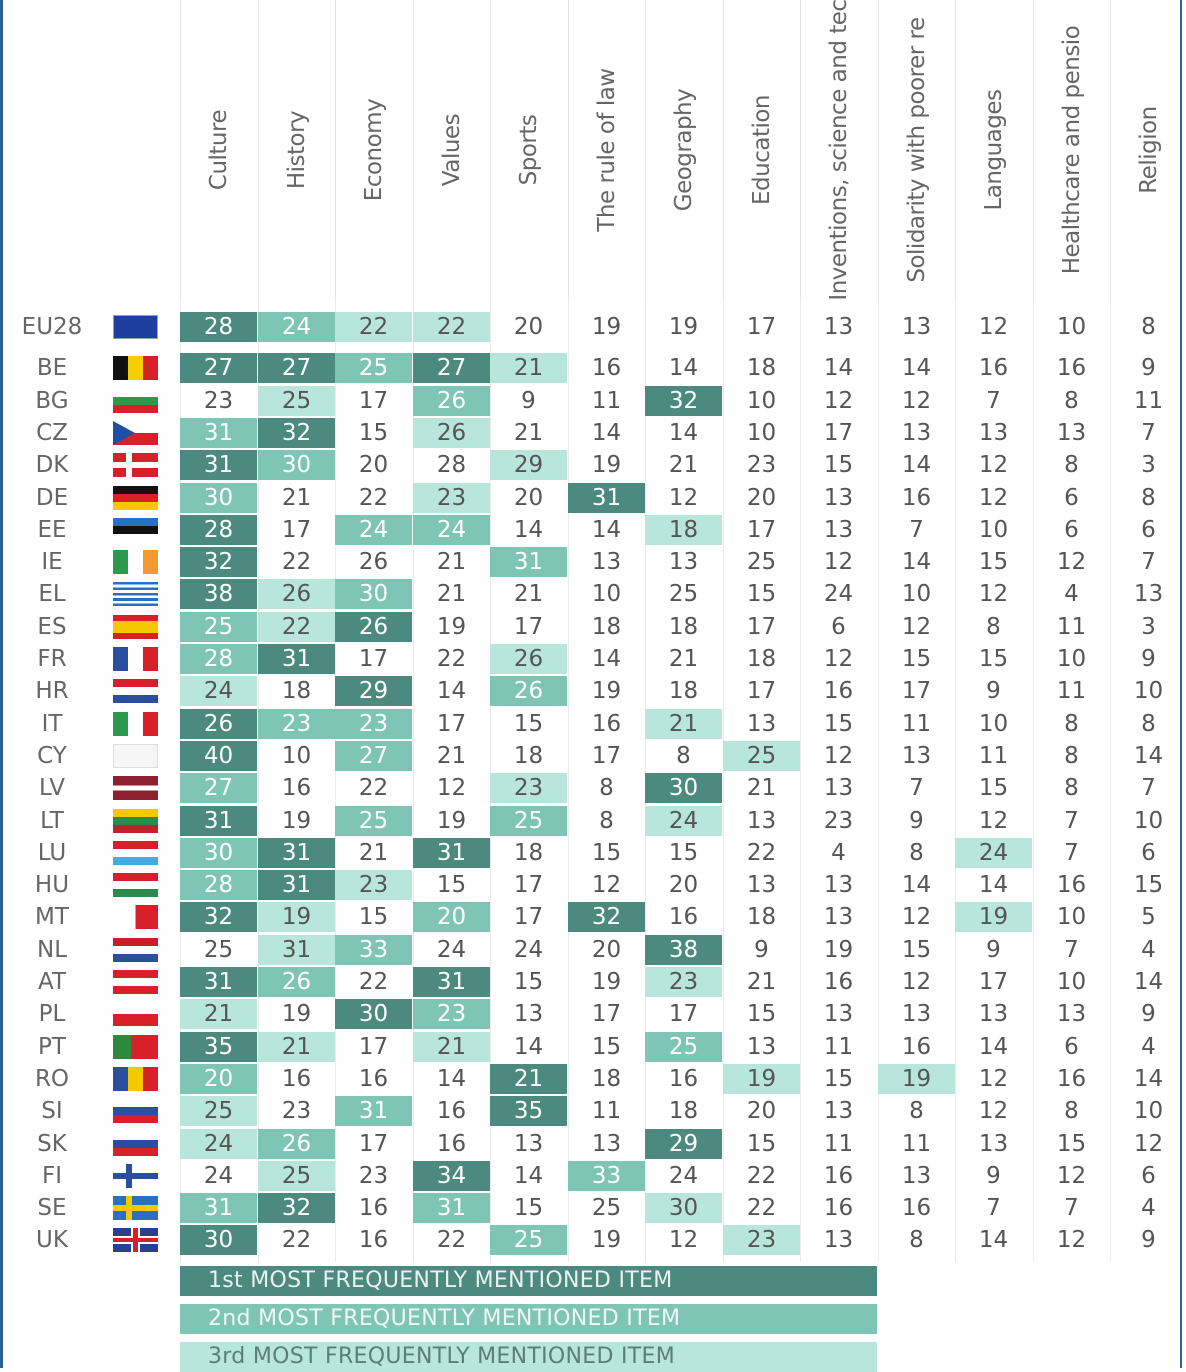 Image resolution: width=1186 pixels, height=1372 pixels. Describe the element at coordinates (135, 401) in the screenshot. I see `flag-bg-icon` at that location.